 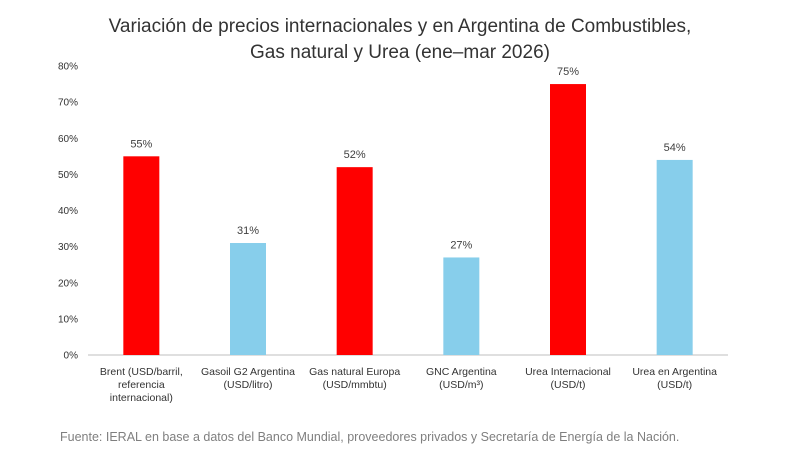 I want to click on x-tick-label: Brent (USD/barril,, so click(x=141, y=372).